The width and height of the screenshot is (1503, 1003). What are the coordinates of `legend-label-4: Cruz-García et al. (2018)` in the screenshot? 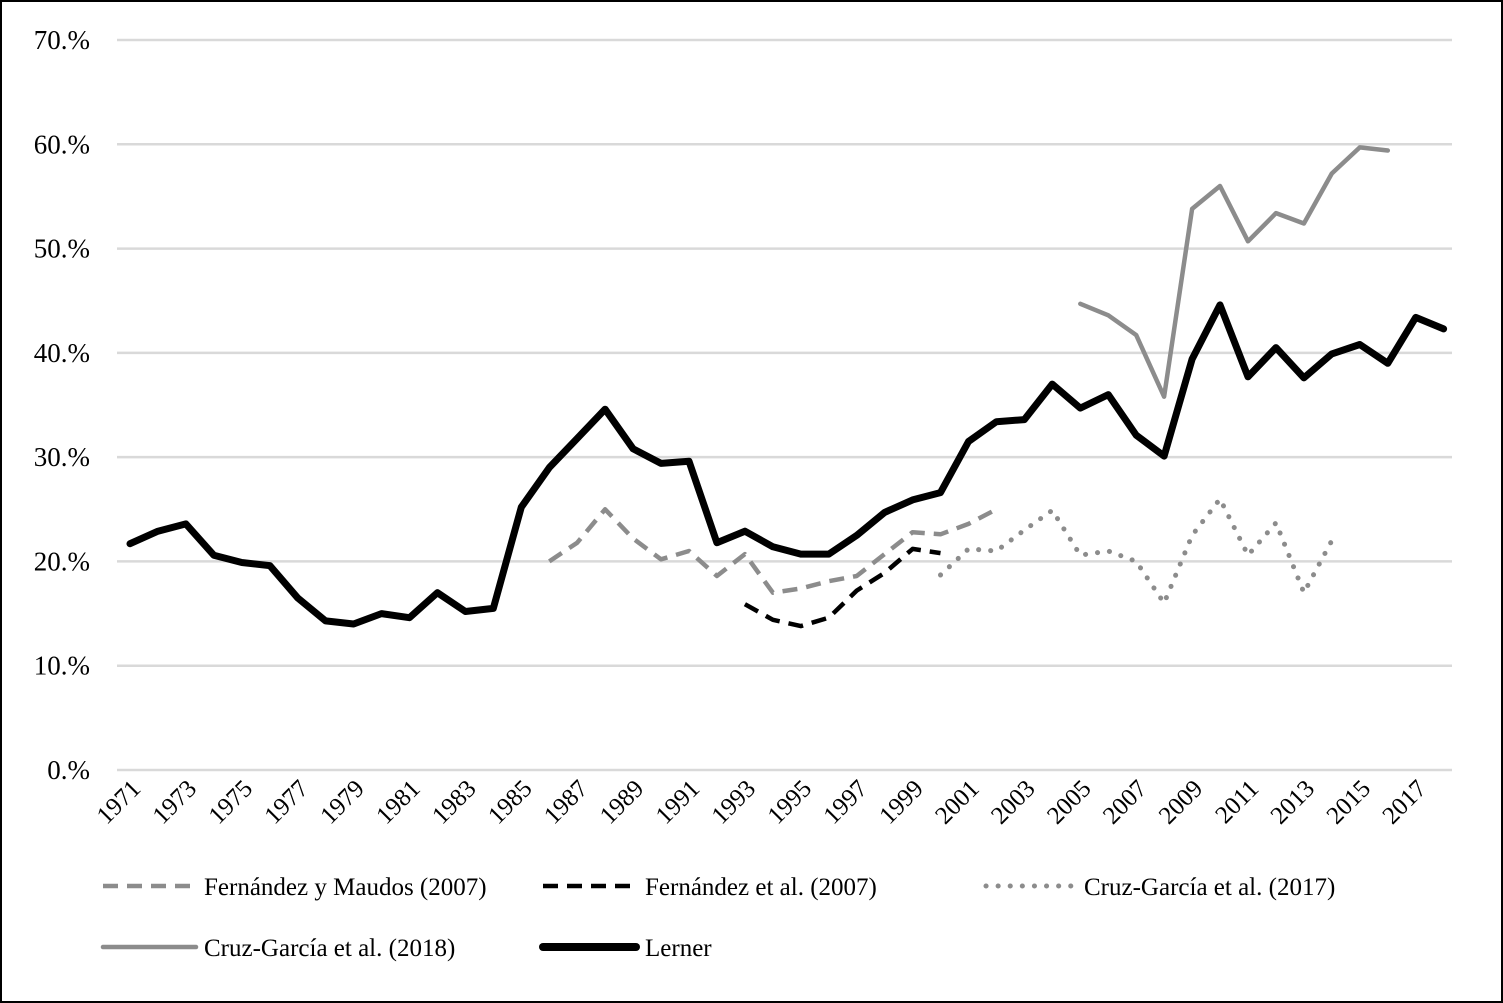 It's located at (329, 948).